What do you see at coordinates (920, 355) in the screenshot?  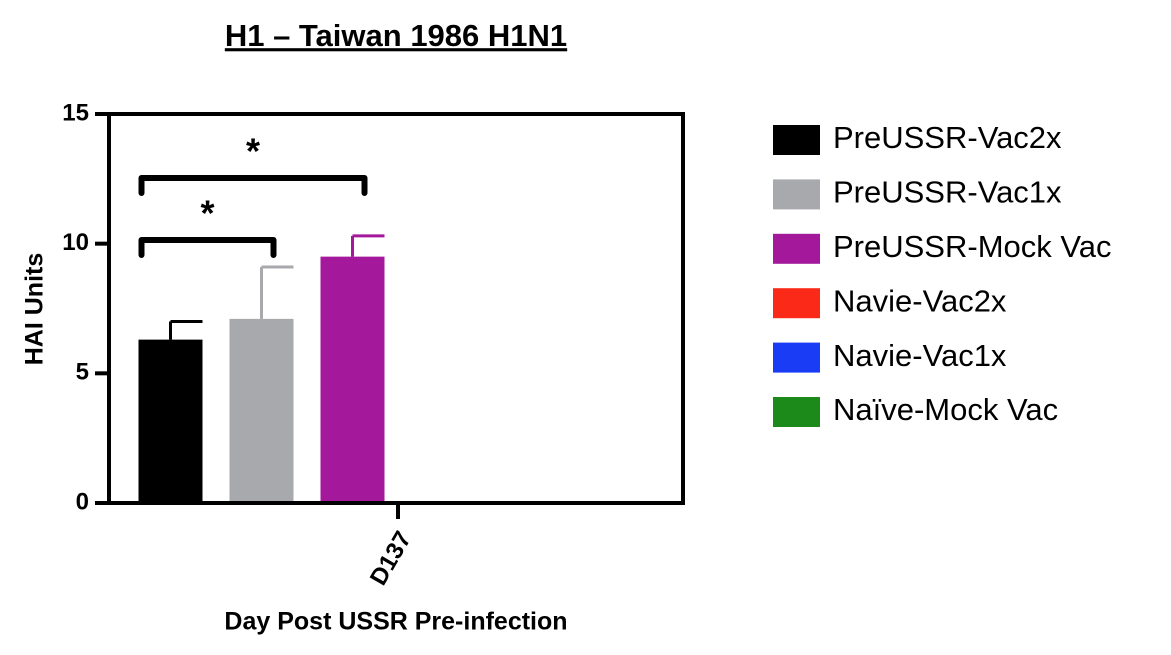 I see `legend-label: Navie-Vac1x` at bounding box center [920, 355].